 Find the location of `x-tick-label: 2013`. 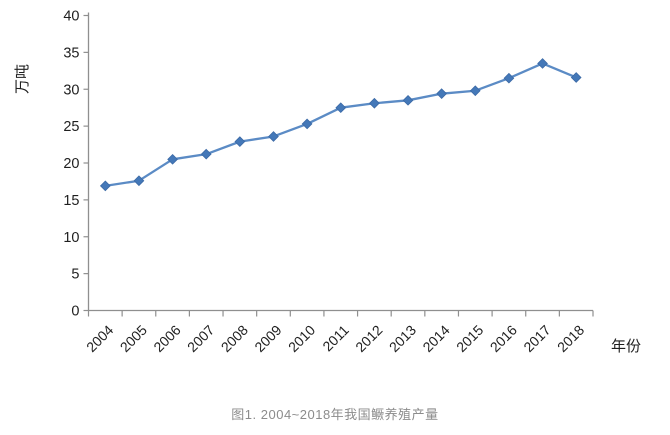

x-tick-label: 2013 is located at coordinates (402, 338).